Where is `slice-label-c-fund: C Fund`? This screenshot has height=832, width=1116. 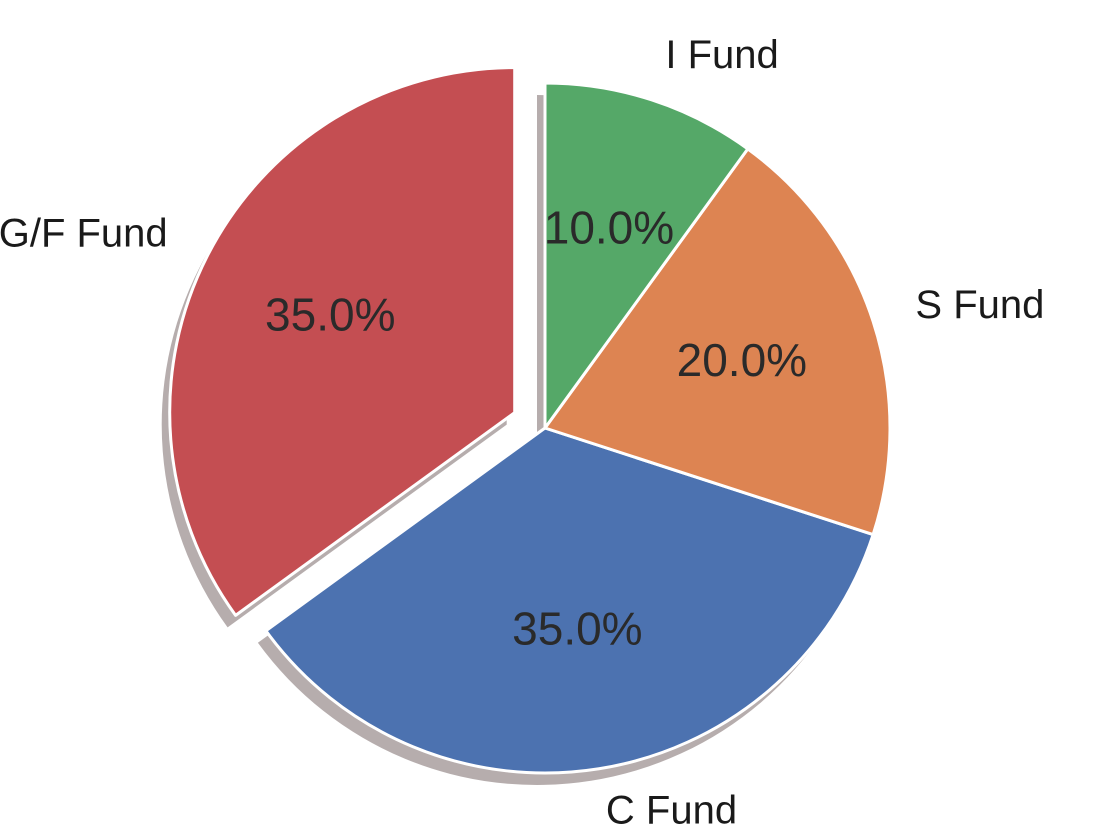
slice-label-c-fund: C Fund is located at coordinates (671, 810).